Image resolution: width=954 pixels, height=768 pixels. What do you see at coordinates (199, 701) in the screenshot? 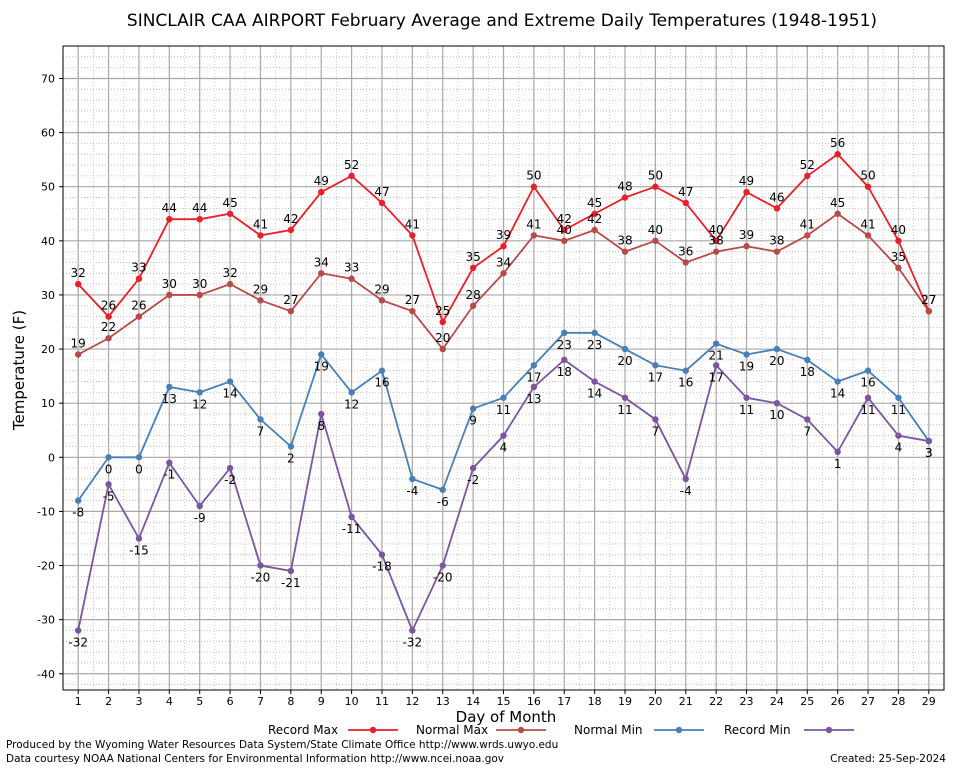
I see `x-tick-label: 5` at bounding box center [199, 701].